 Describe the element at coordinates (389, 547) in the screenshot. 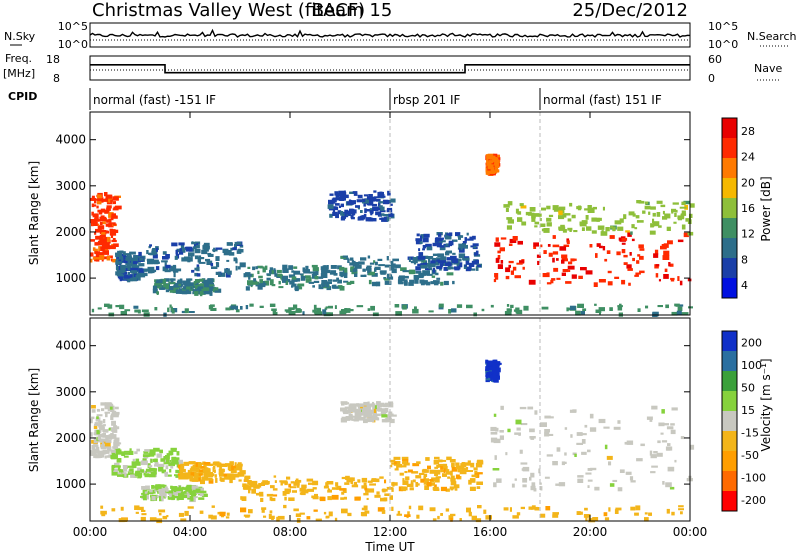

I see `time-axis-label: Time UT` at that location.